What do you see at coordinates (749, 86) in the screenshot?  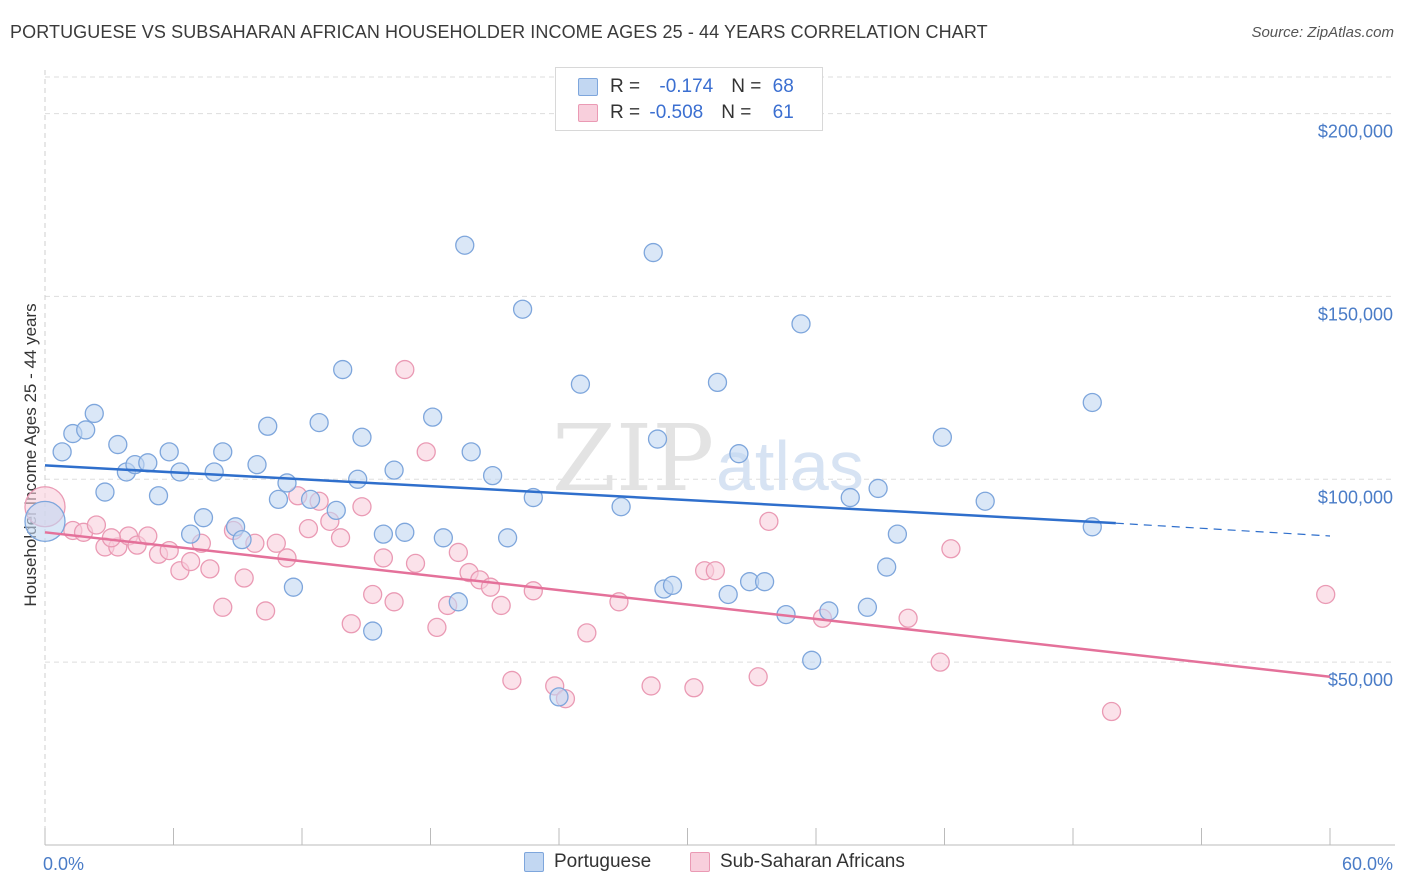 I see `legend-n-label: N =` at bounding box center [749, 86].